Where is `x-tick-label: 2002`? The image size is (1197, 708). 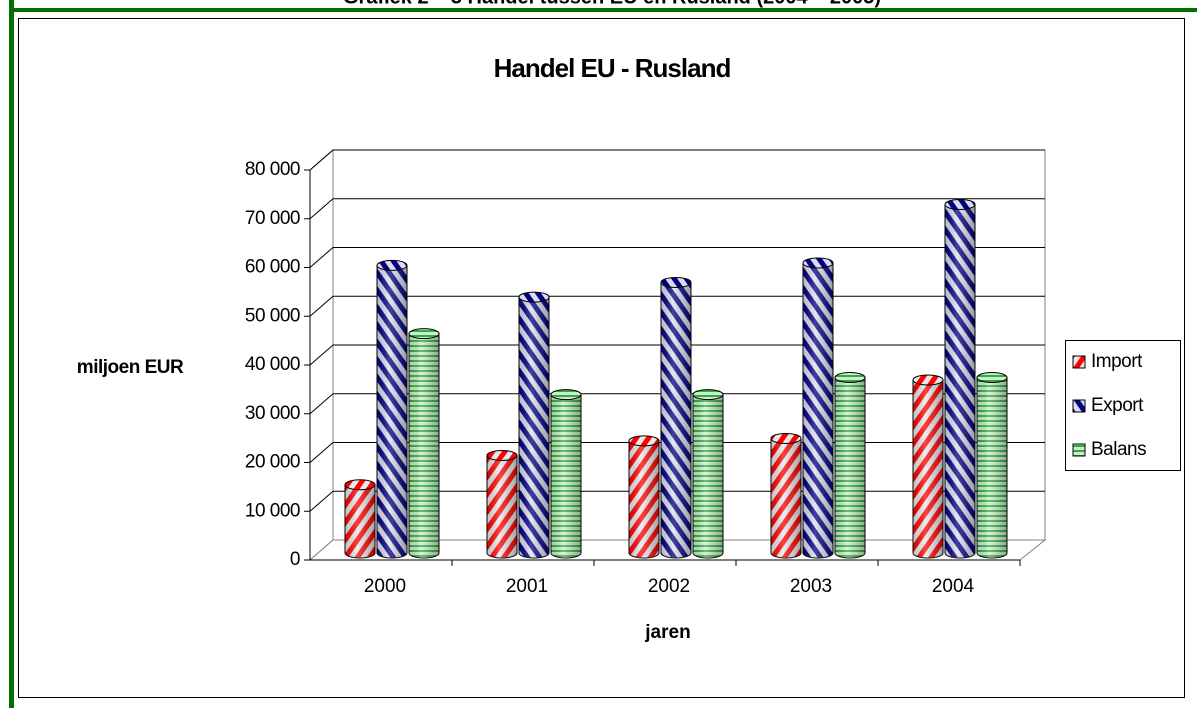
x-tick-label: 2002 is located at coordinates (669, 586).